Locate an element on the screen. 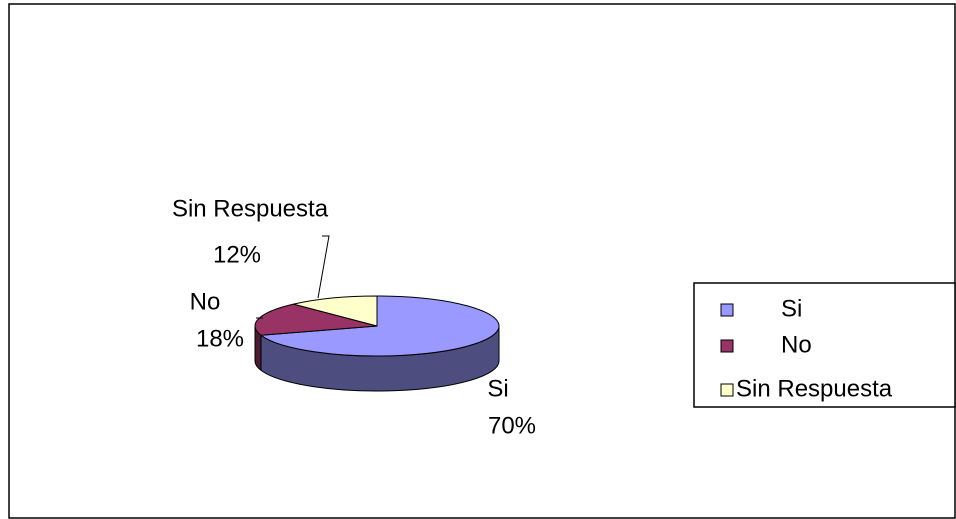  data-label-value: 70% is located at coordinates (512, 425).